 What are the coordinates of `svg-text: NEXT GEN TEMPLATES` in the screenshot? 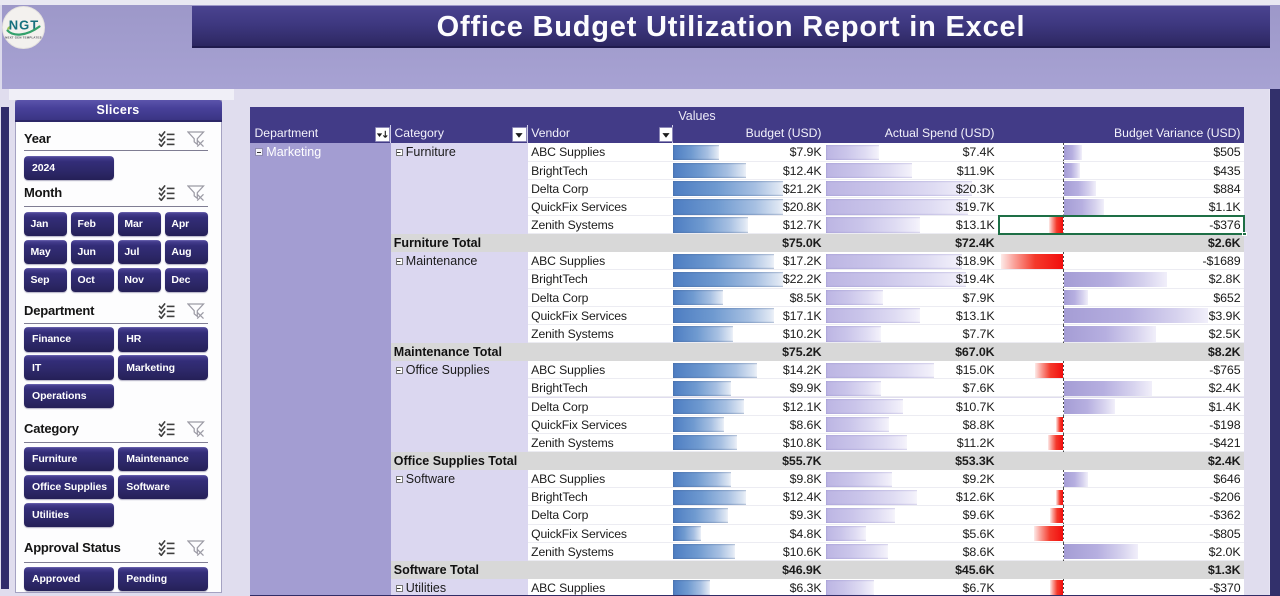 It's located at (23, 38).